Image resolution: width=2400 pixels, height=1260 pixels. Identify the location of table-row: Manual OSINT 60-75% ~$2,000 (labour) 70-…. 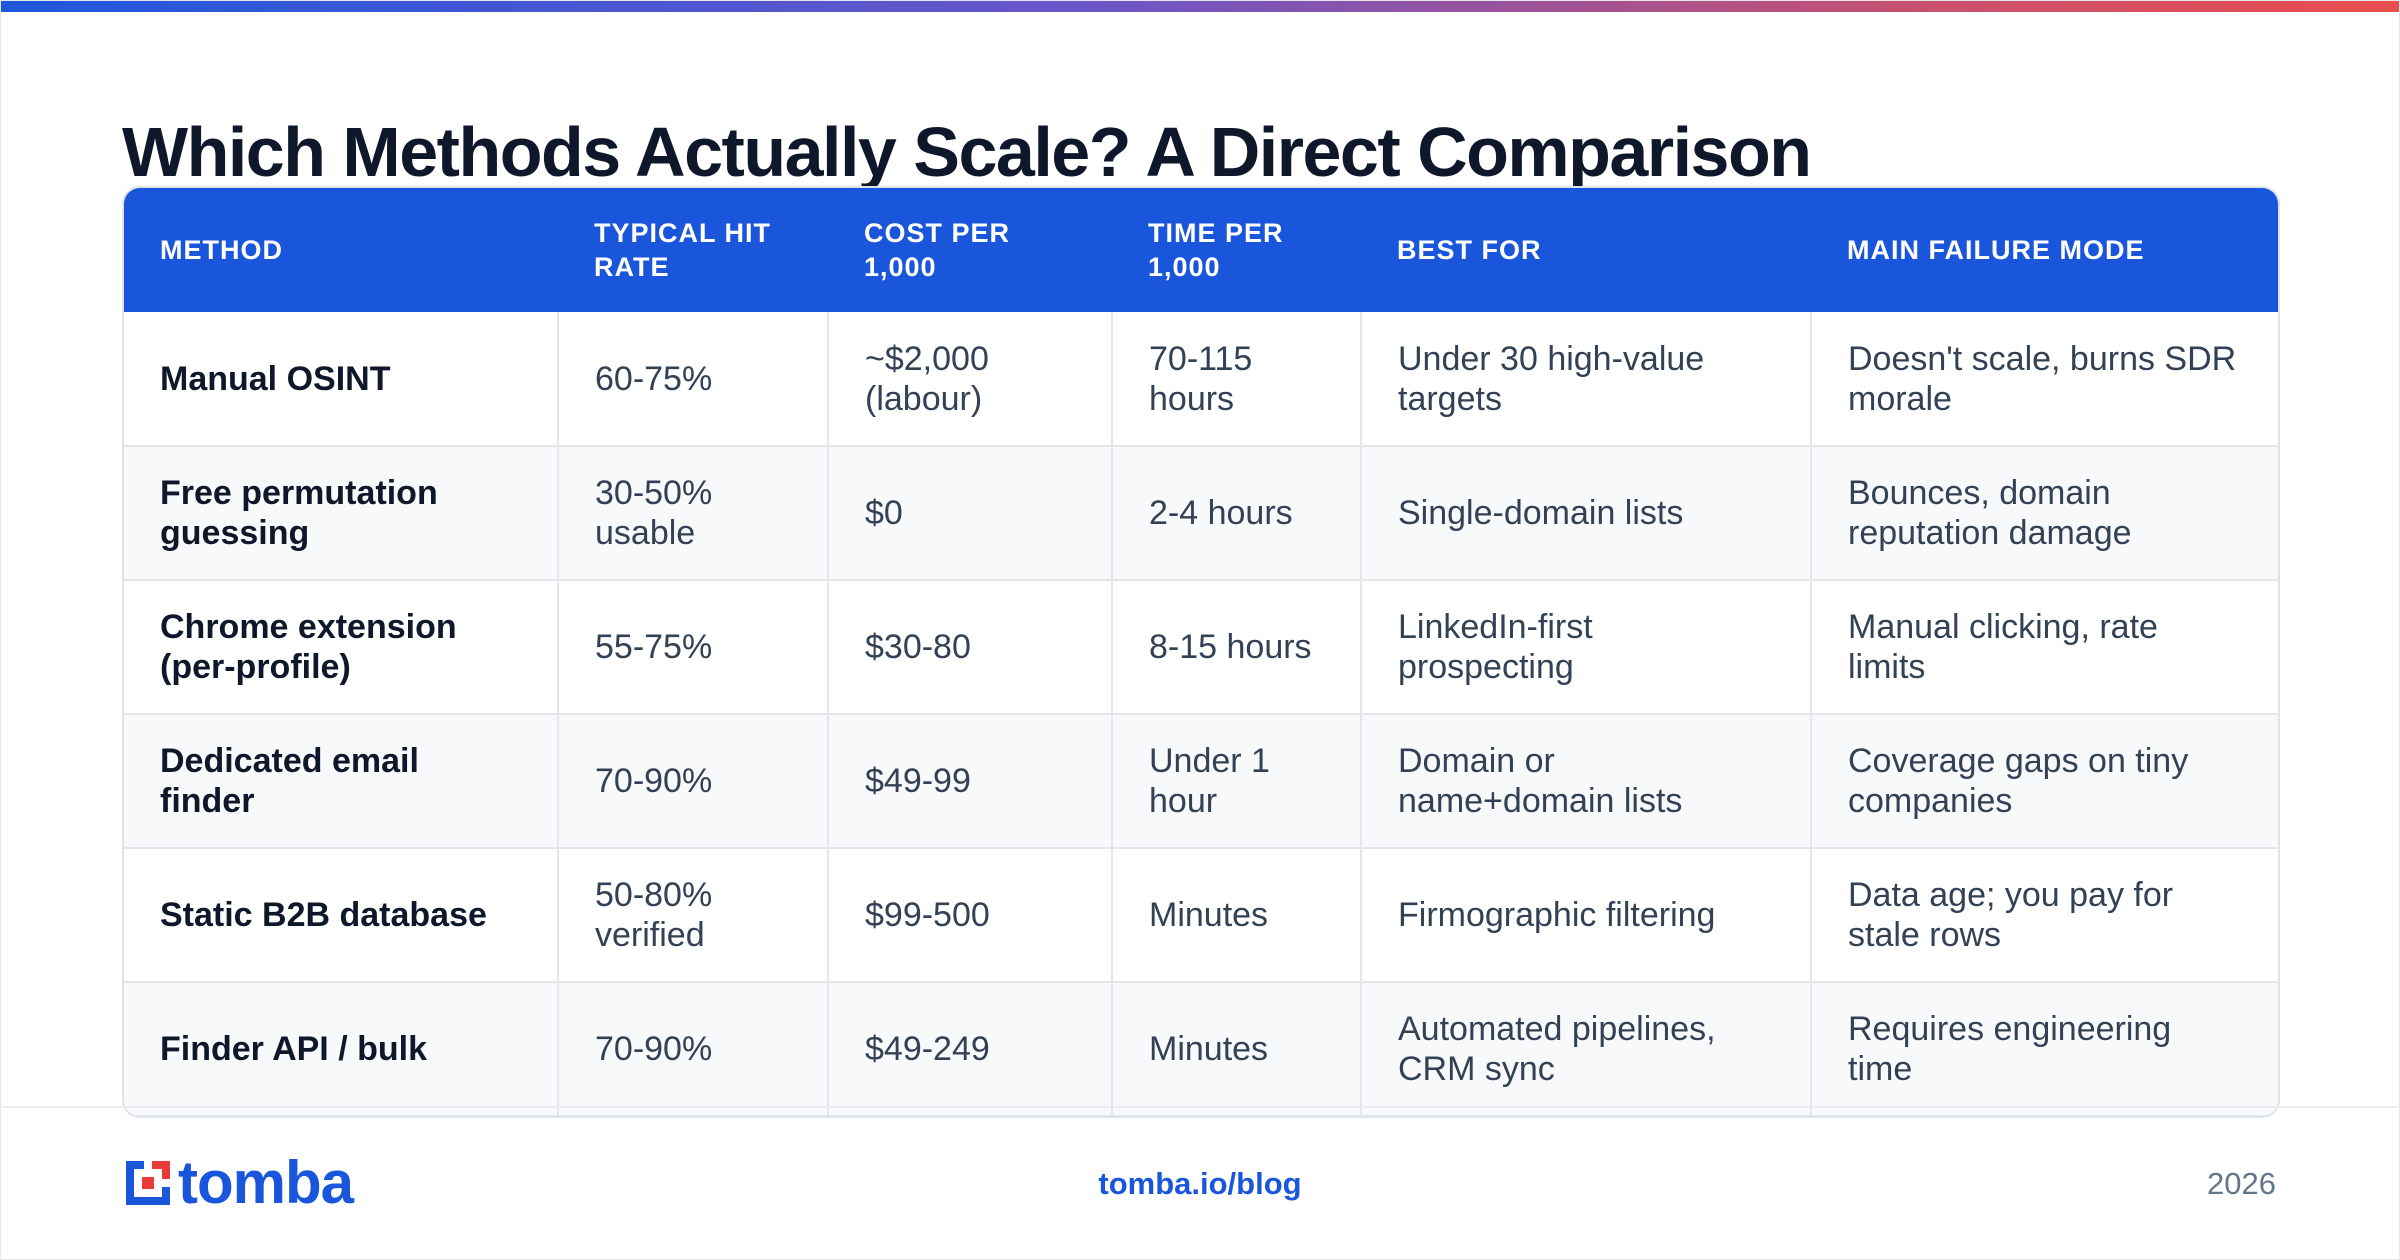
(1201, 379).